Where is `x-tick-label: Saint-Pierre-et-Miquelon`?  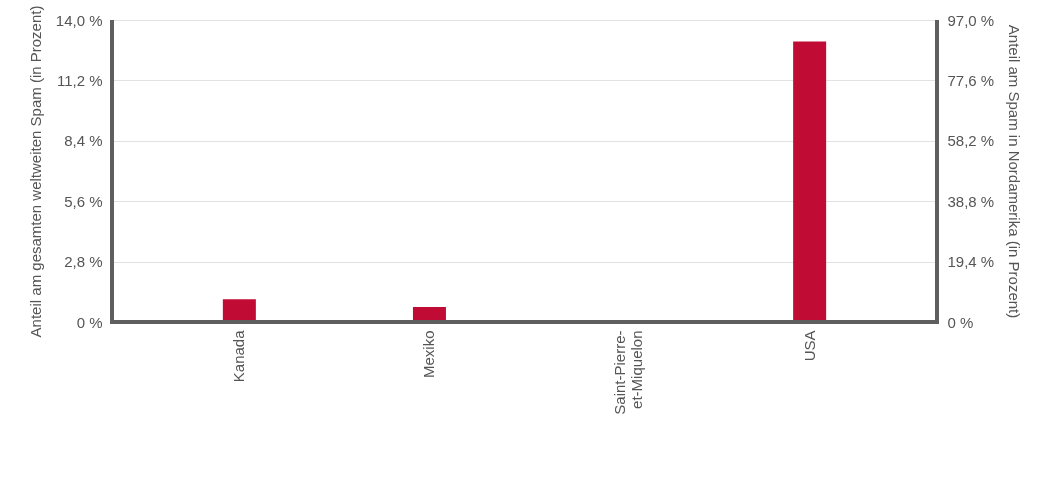
x-tick-label: Saint-Pierre-et-Miquelon is located at coordinates (627, 372).